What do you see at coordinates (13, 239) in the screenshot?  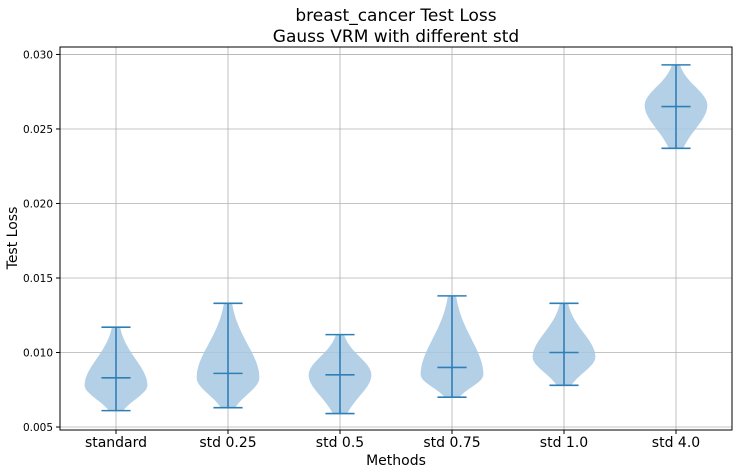 I see `y-axis-label: Test Loss` at bounding box center [13, 239].